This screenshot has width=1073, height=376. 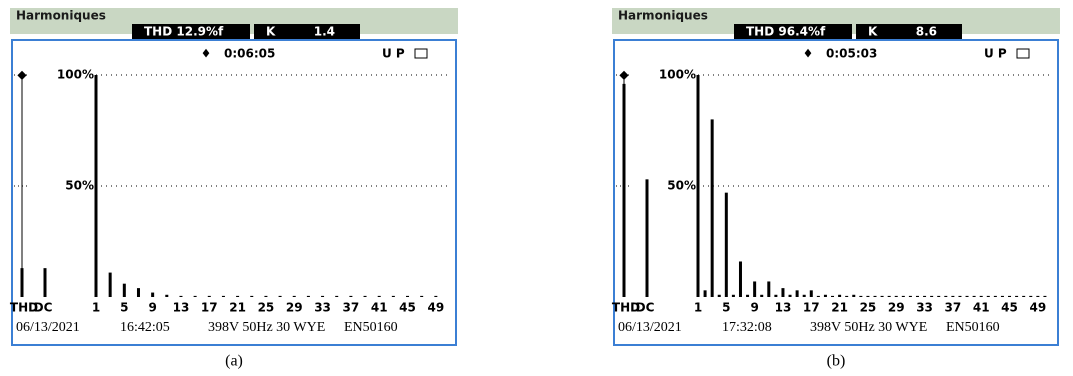 I want to click on thd-readout: THD 96.4%f, so click(x=786, y=32).